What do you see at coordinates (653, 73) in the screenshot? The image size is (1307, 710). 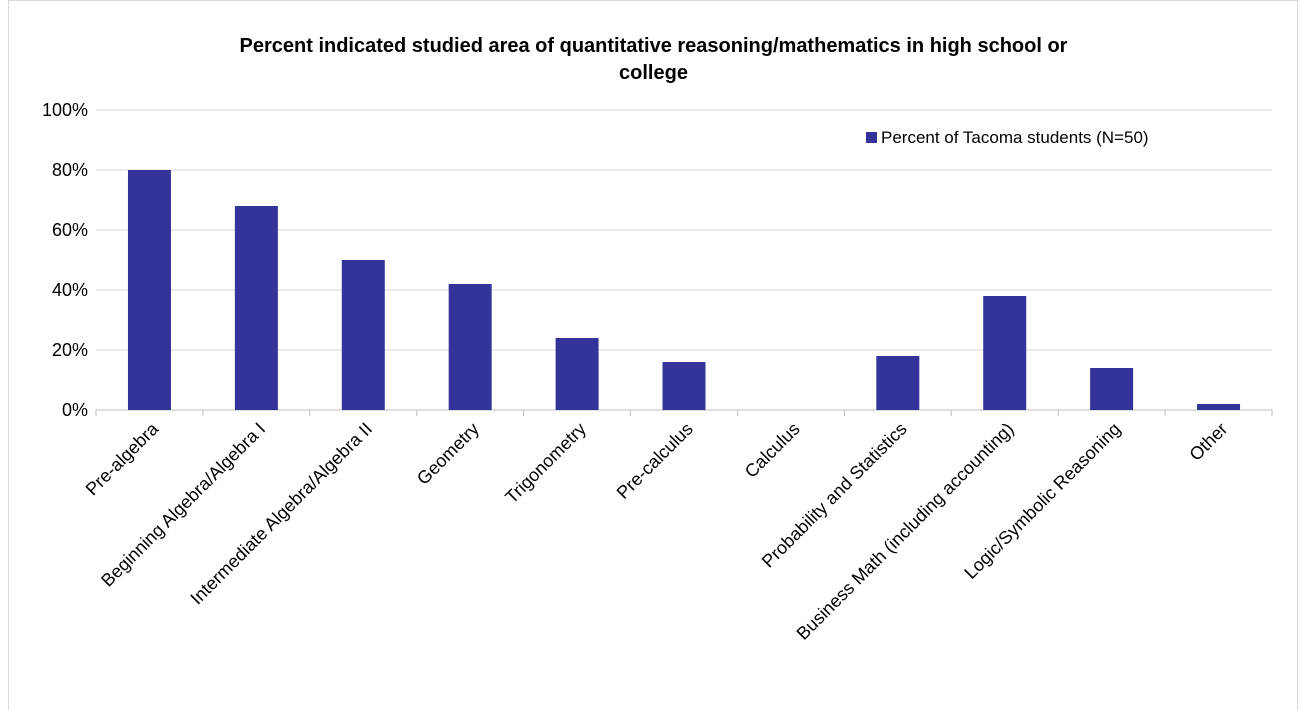 I see `chart-title-line-2: college` at bounding box center [653, 73].